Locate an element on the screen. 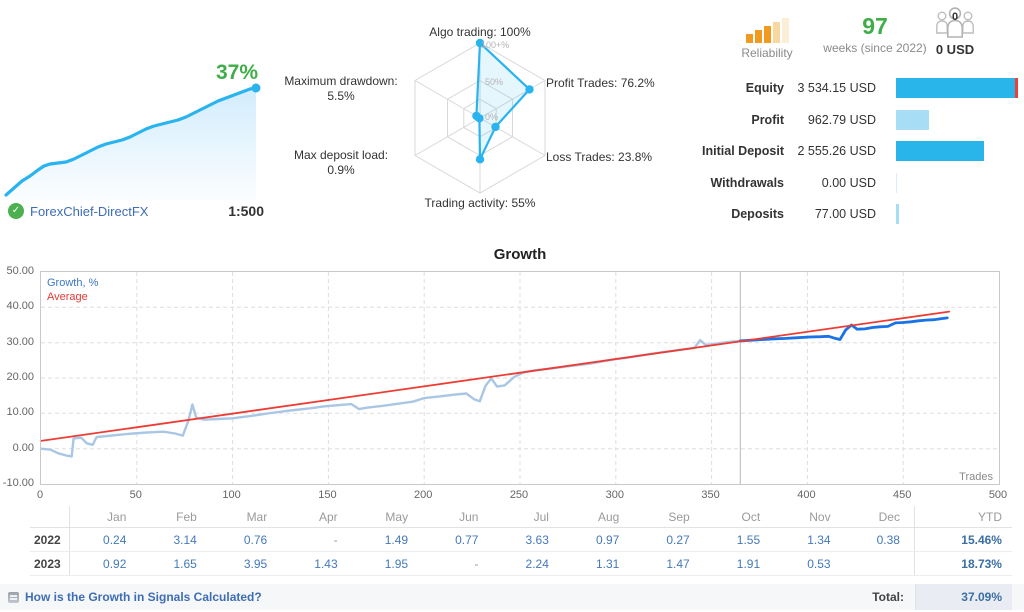 The width and height of the screenshot is (1024, 612). radar-ring-label-0: 0% is located at coordinates (492, 117).